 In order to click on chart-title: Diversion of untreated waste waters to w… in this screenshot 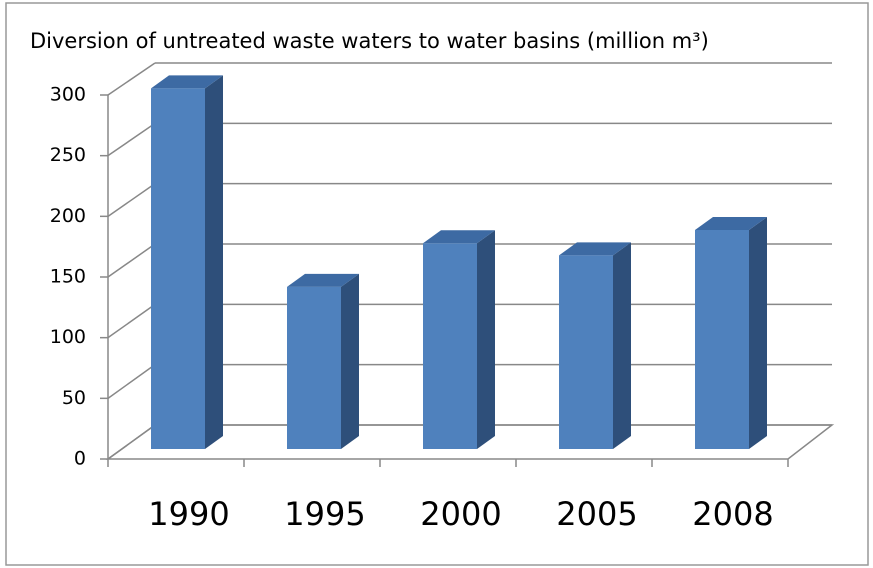, I will do `click(369, 41)`.